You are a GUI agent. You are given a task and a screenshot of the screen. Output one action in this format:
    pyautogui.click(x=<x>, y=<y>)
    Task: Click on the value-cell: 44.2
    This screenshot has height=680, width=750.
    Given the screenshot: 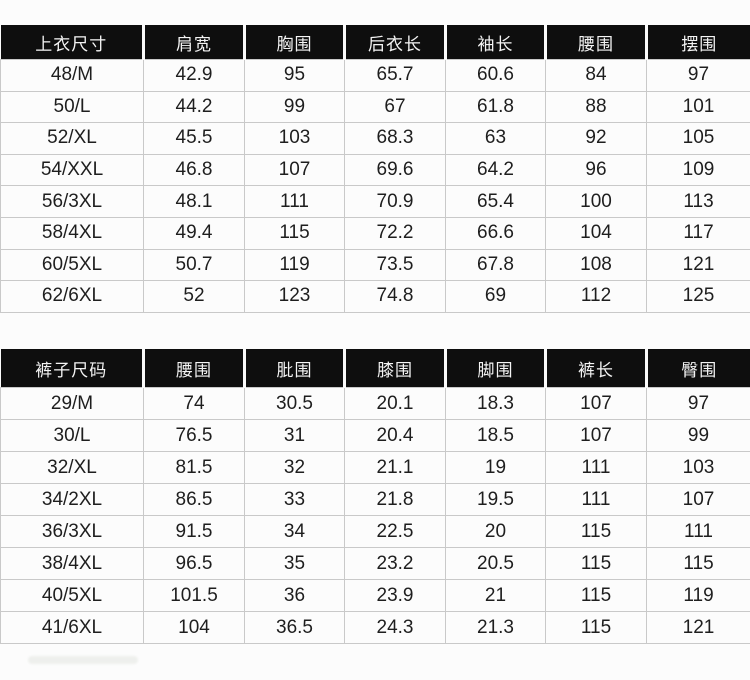 What is the action you would take?
    pyautogui.click(x=194, y=107)
    